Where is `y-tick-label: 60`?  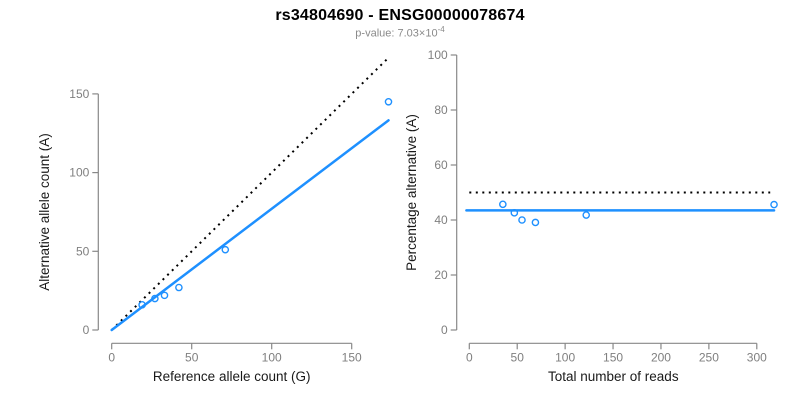
y-tick-label: 60 is located at coordinates (441, 165).